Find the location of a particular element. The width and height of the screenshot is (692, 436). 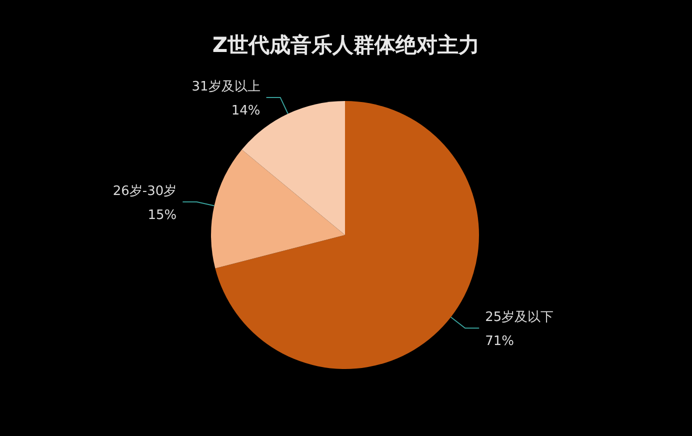

data-label: 71% is located at coordinates (499, 342).